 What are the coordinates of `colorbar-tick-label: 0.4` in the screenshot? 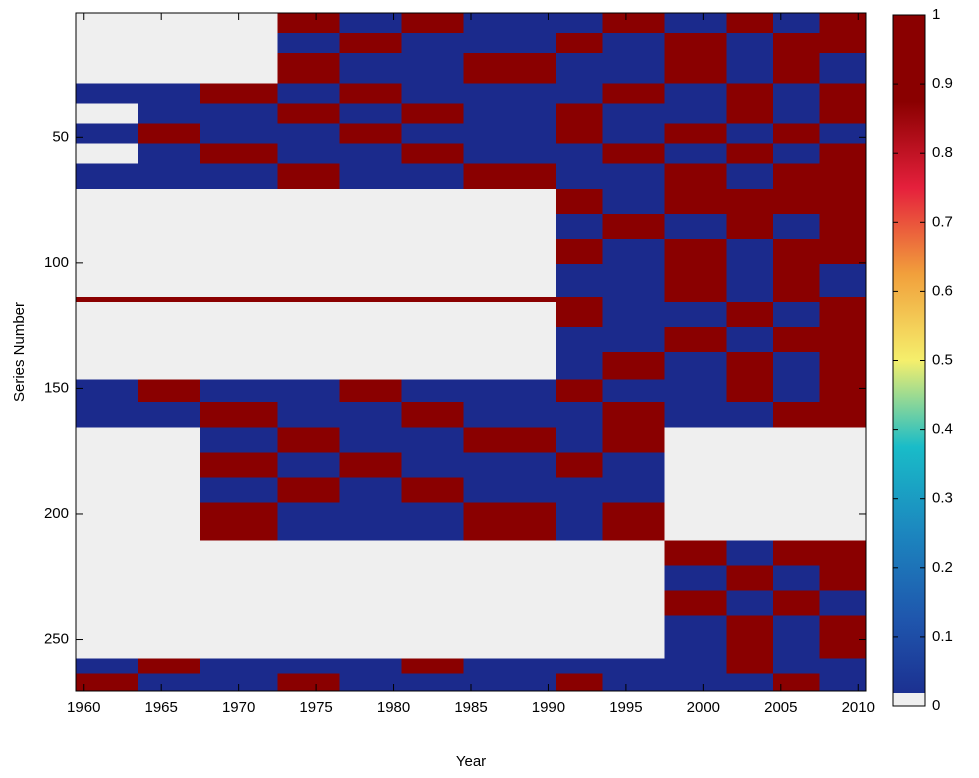 It's located at (942, 429).